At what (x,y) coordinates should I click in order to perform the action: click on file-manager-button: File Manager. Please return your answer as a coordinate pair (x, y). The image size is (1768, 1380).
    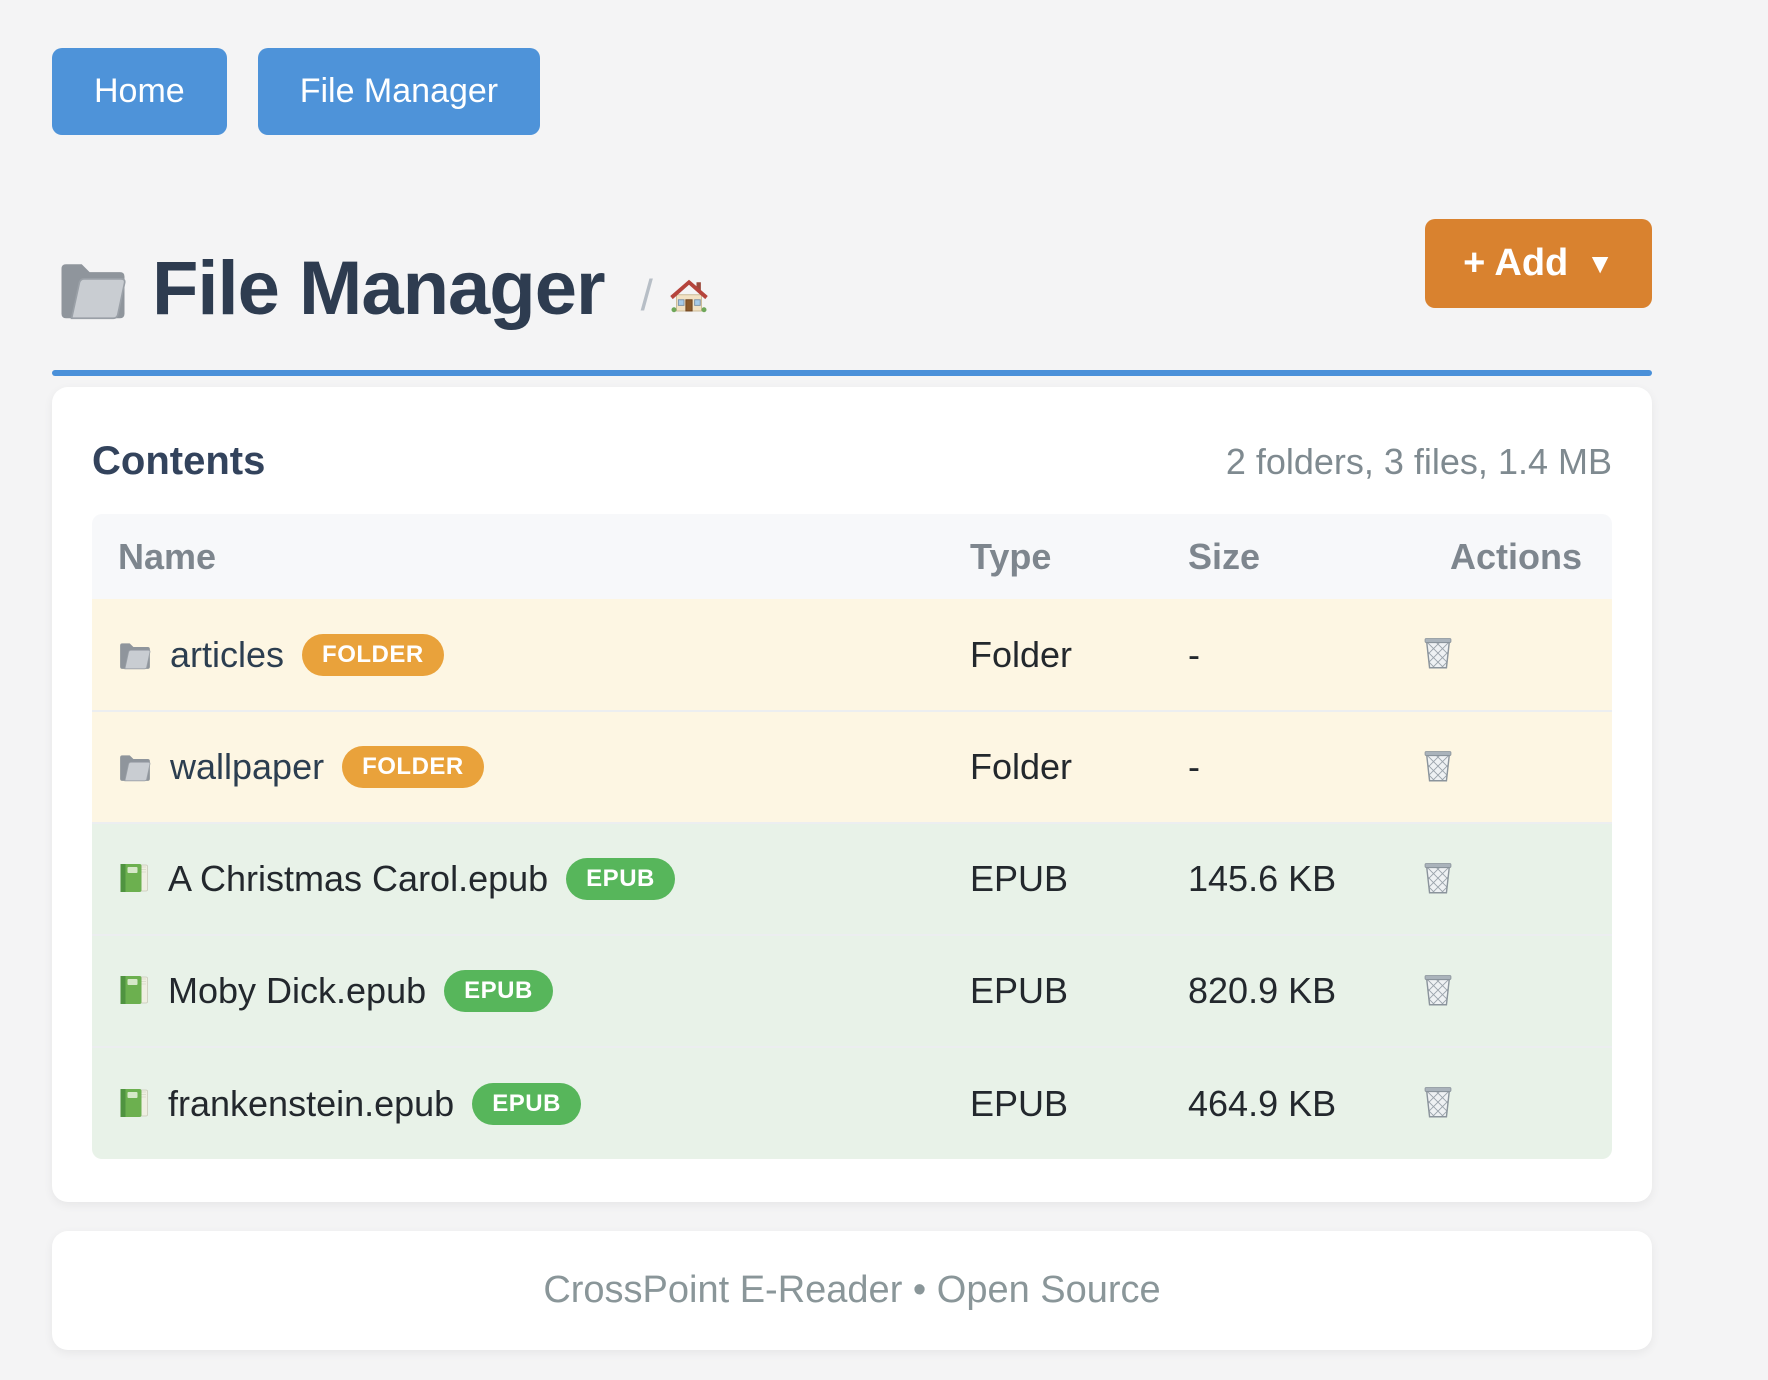
    Looking at the image, I should click on (399, 91).